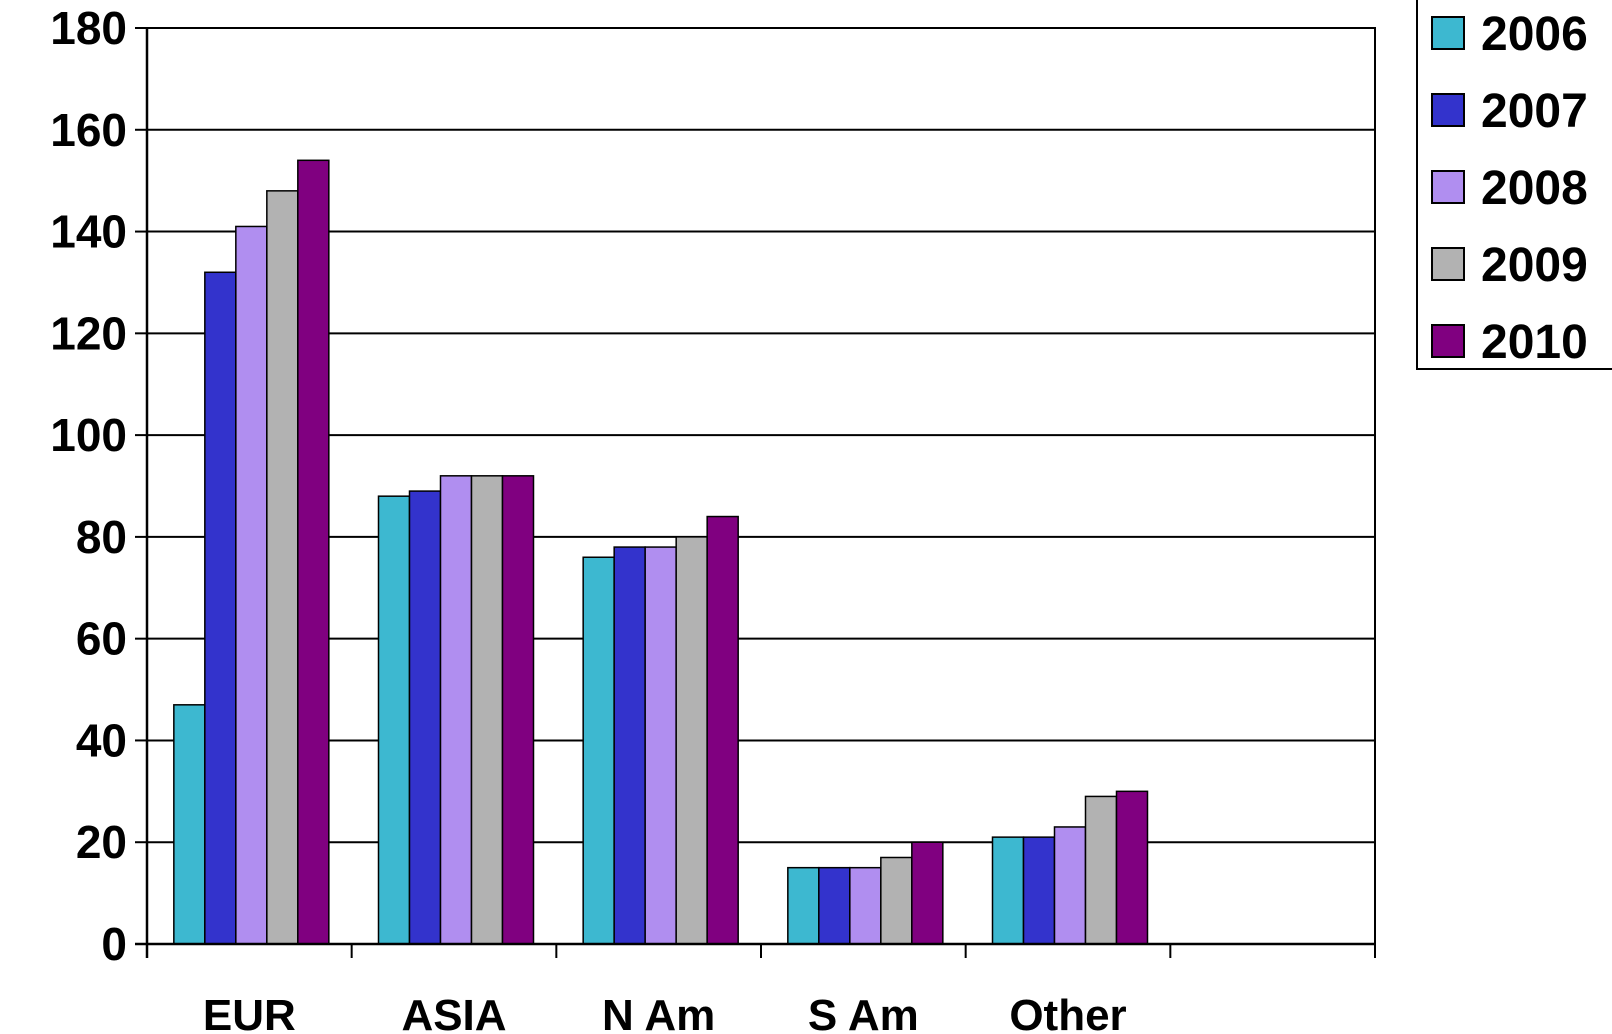 The height and width of the screenshot is (1034, 1612). I want to click on bar-other-2007, so click(1039, 890).